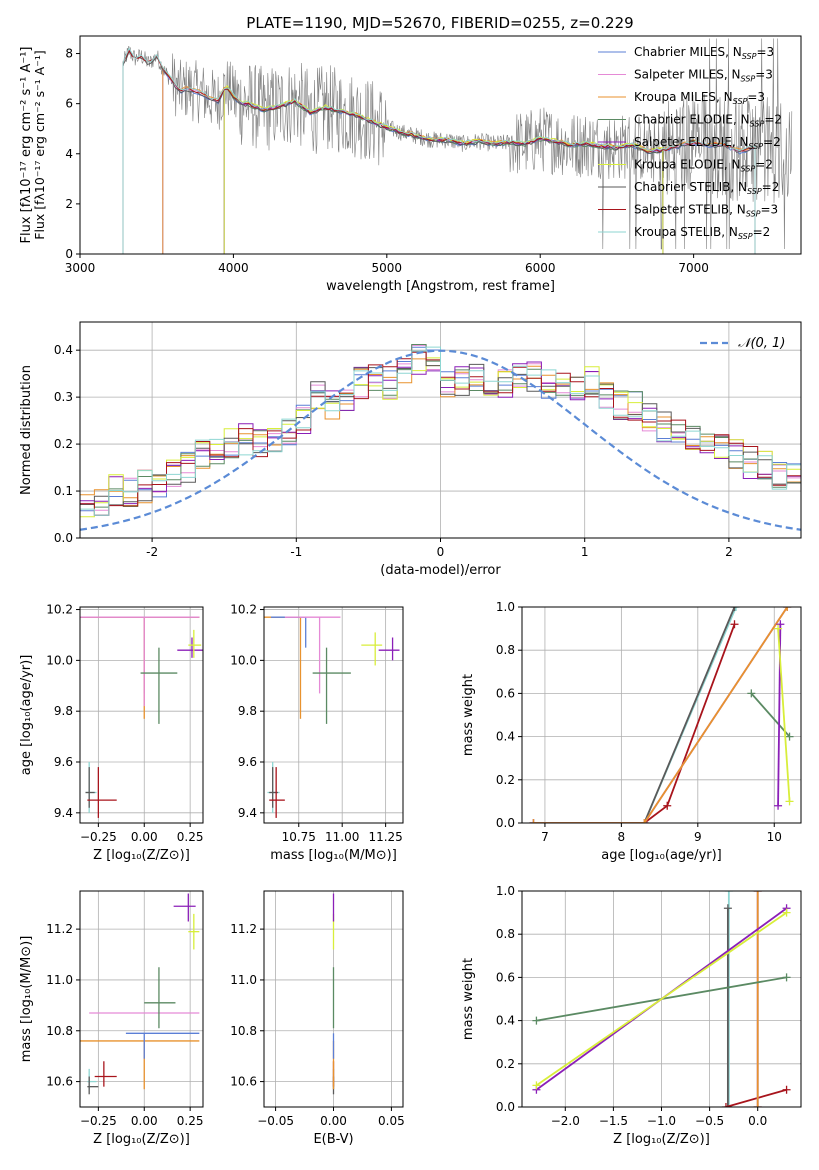 This screenshot has width=819, height=1170. I want to click on y-tick-label: 0, so click(69, 254).